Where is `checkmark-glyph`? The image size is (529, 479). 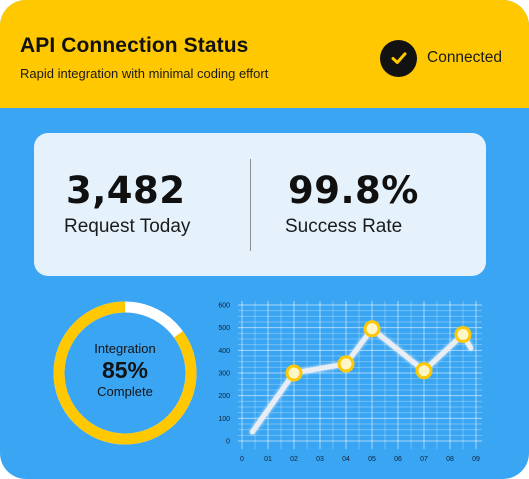
checkmark-glyph is located at coordinates (398, 58).